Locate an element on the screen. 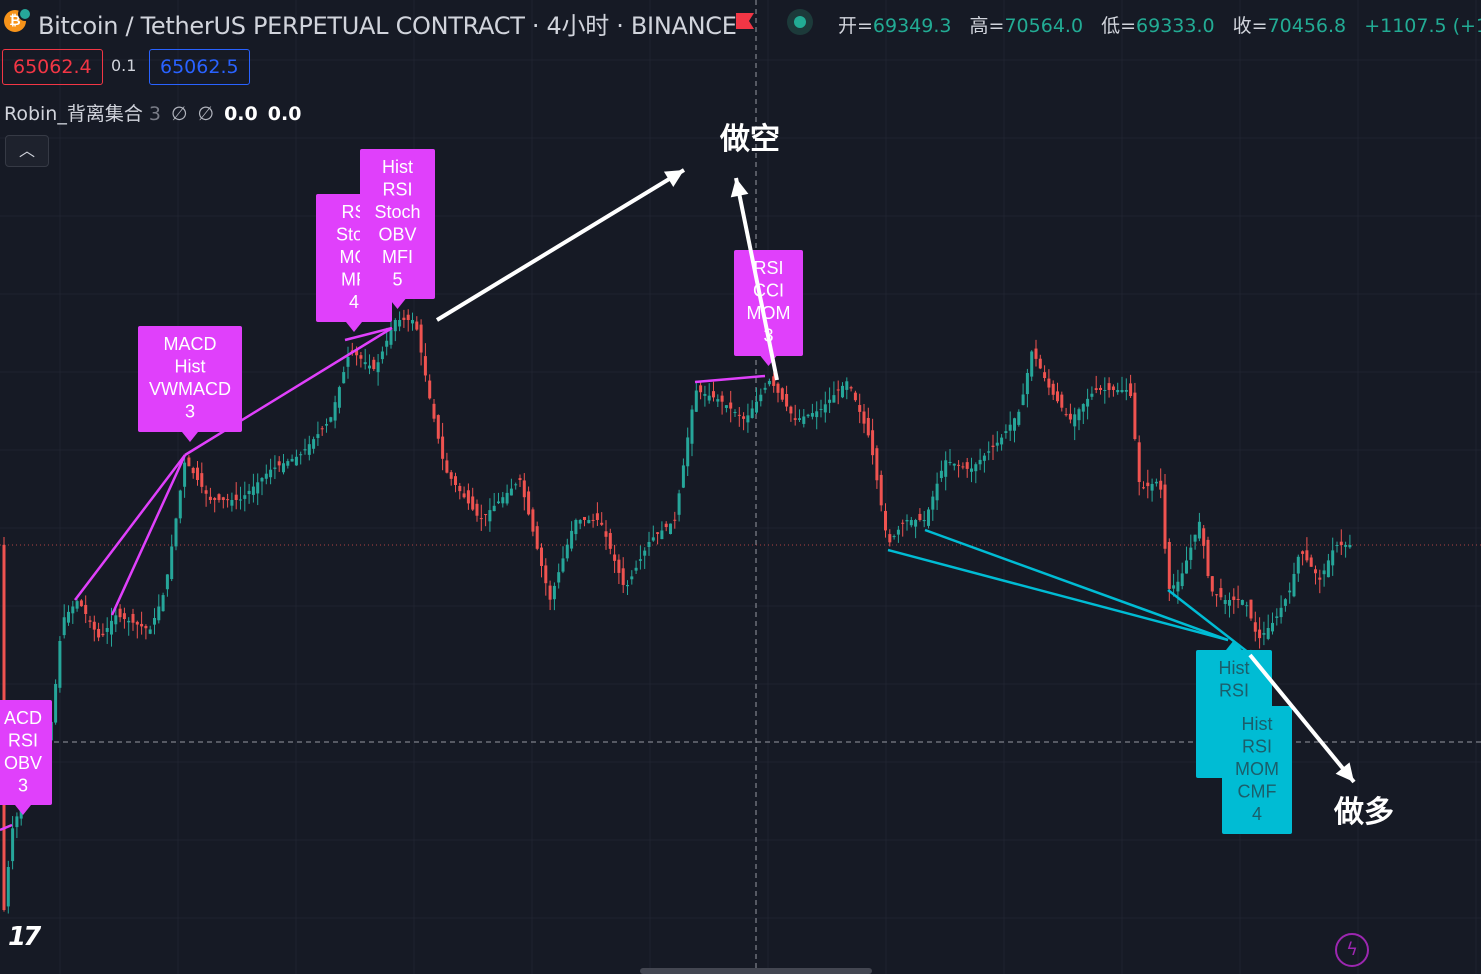 This screenshot has height=974, width=1481. bearish-label-text: RSI is located at coordinates (23, 741).